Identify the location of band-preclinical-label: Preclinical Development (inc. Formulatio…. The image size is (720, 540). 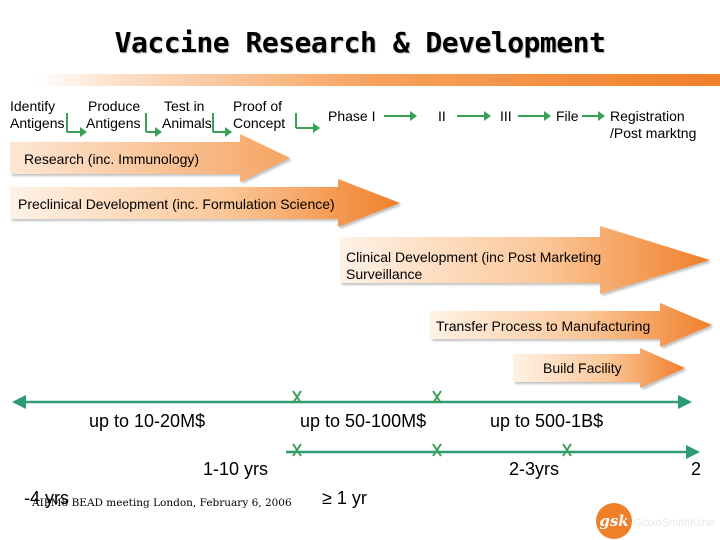
(176, 204).